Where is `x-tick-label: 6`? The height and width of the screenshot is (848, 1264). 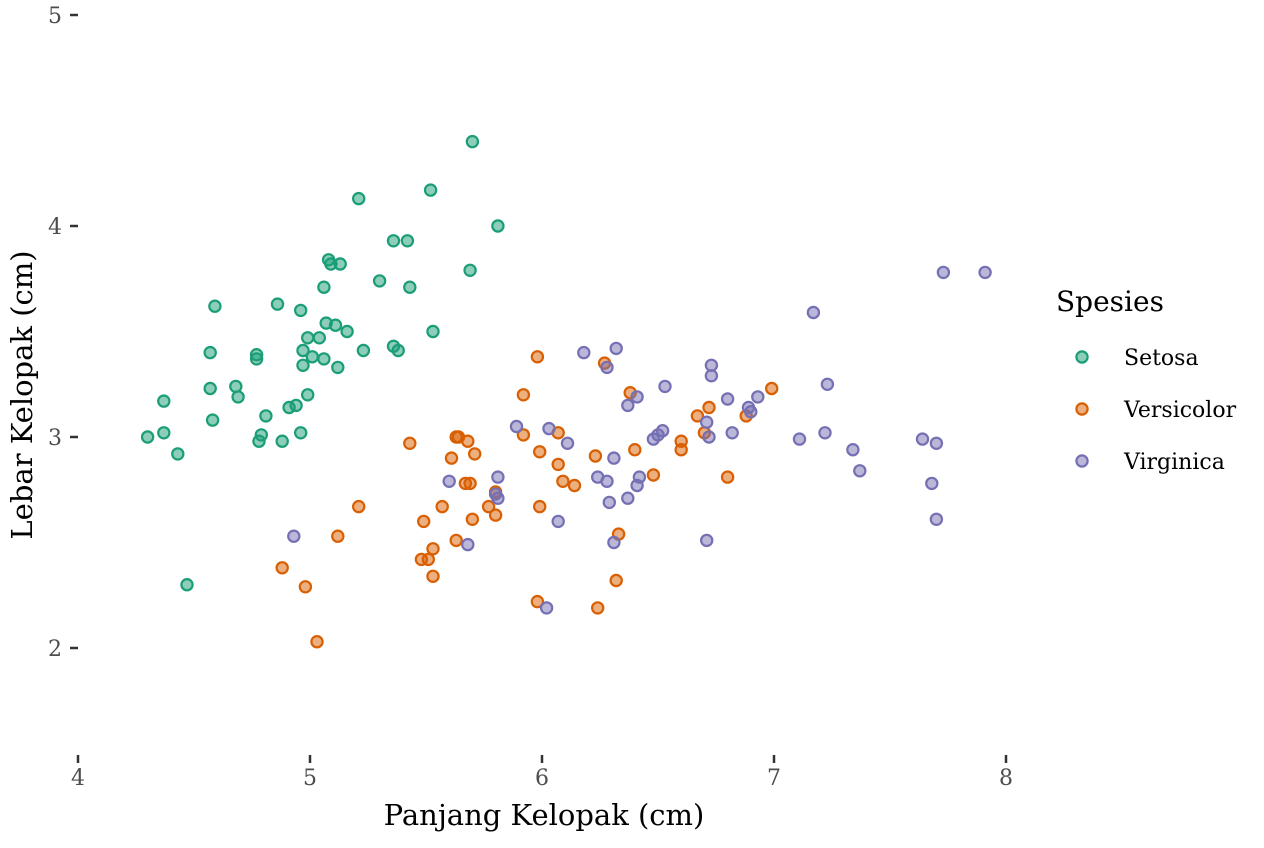 x-tick-label: 6 is located at coordinates (542, 778).